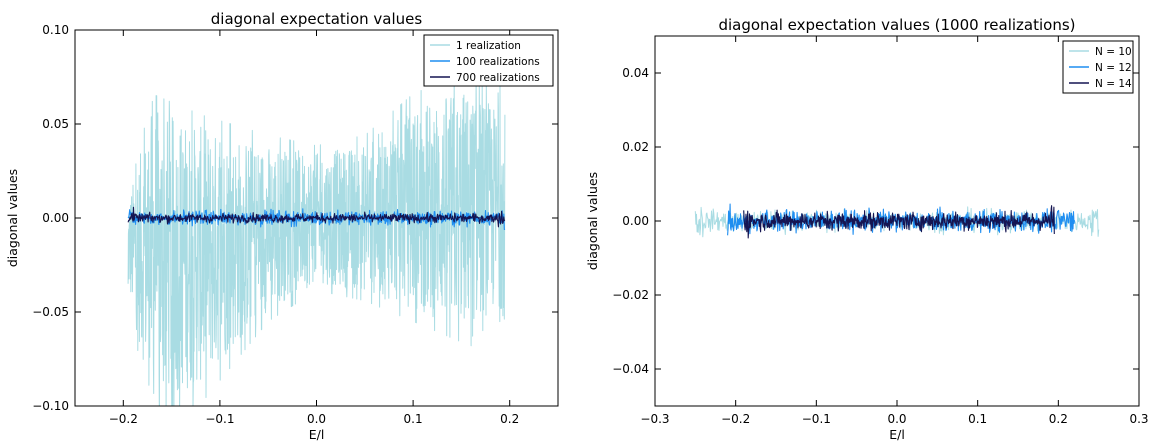 Image resolution: width=1153 pixels, height=441 pixels. What do you see at coordinates (488, 46) in the screenshot?
I see `legend-label: 1 realization` at bounding box center [488, 46].